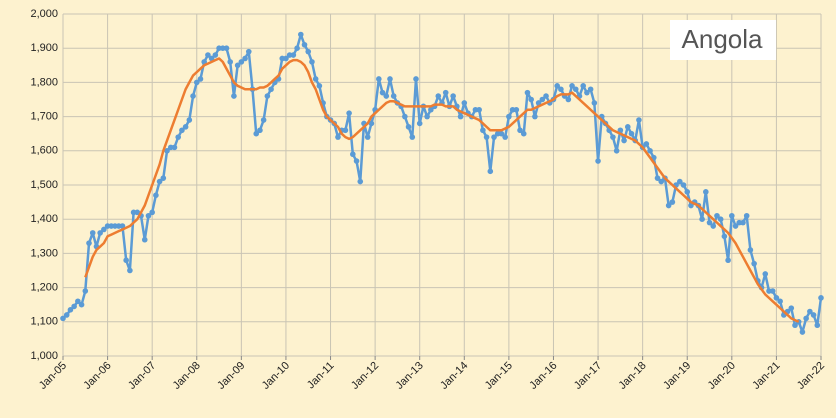 The height and width of the screenshot is (418, 836). I want to click on x-tick-label: Jan-11, so click(321, 376).